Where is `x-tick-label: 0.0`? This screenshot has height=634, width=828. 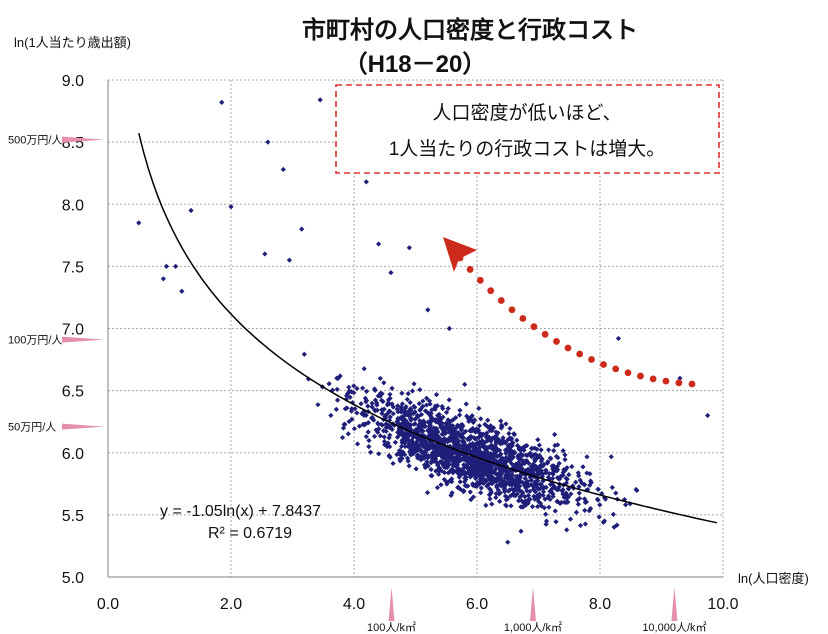
x-tick-label: 0.0 is located at coordinates (108, 604).